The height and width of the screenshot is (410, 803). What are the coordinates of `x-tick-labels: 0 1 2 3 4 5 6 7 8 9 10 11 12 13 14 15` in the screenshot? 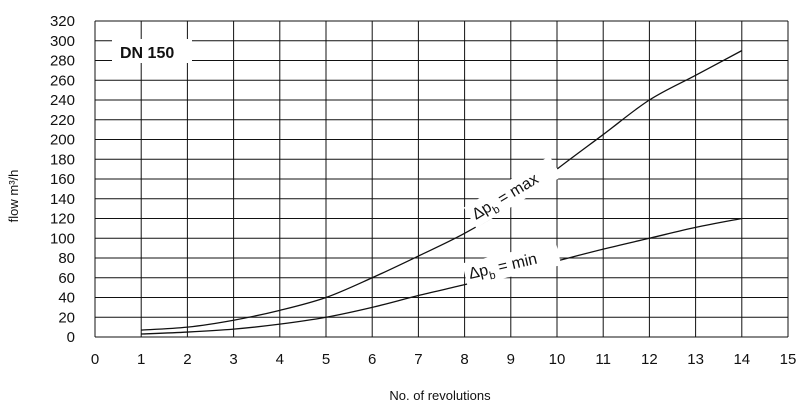 It's located at (444, 359).